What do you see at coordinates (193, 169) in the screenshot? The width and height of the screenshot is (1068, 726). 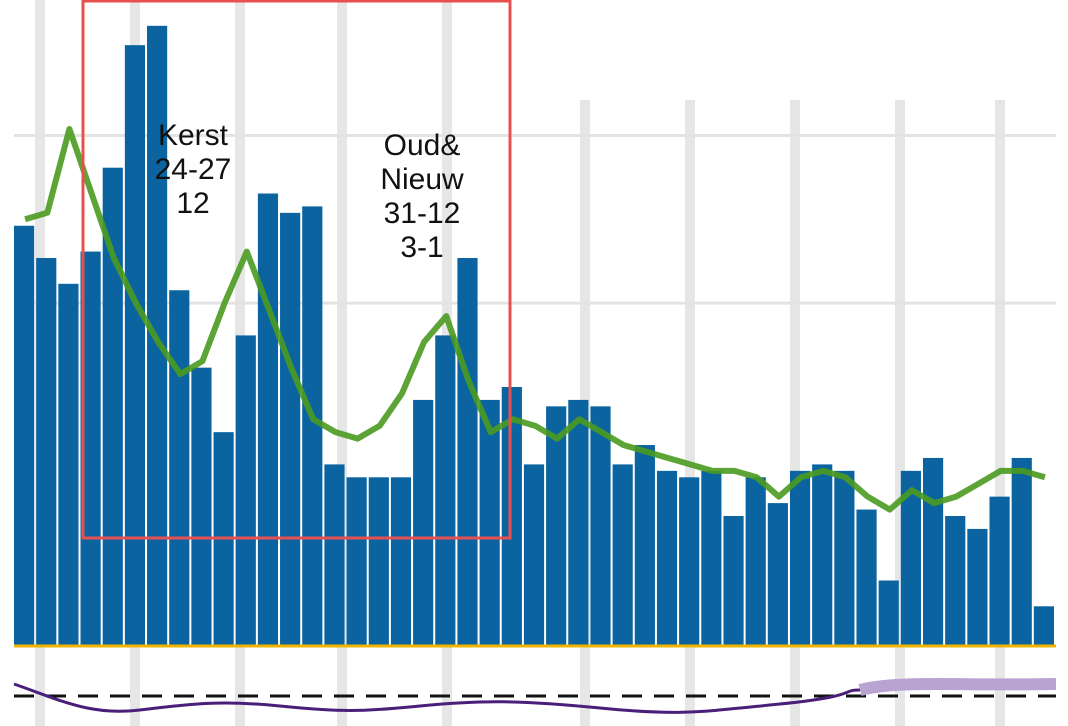 I see `annotation-text: 24-27` at bounding box center [193, 169].